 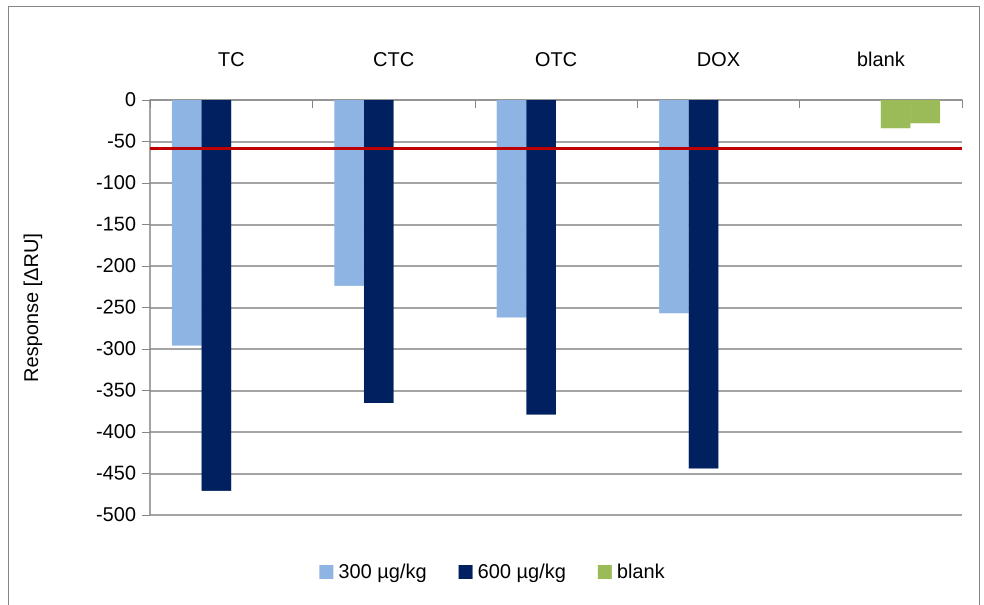 I want to click on x-tick-label: OTC, so click(x=556, y=60).